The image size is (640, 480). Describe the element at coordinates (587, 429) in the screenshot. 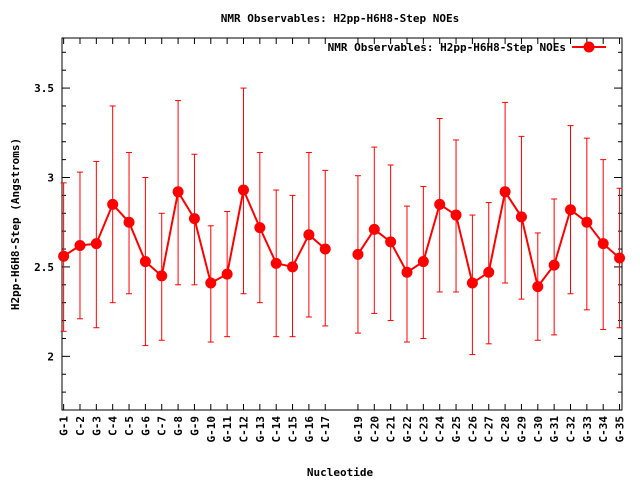

I see `x-tick-label: G-33` at that location.